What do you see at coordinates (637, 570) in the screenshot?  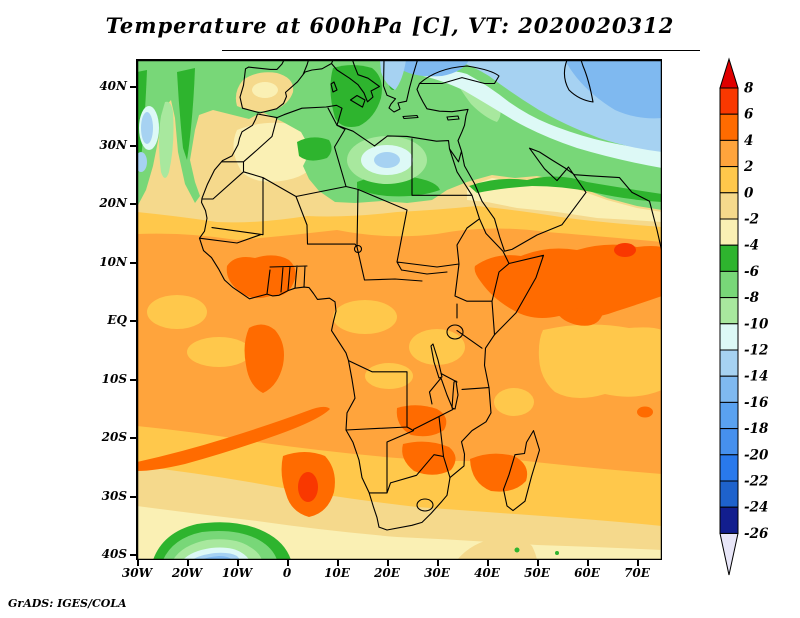 I see `lon-label-70e: 70E` at bounding box center [637, 570].